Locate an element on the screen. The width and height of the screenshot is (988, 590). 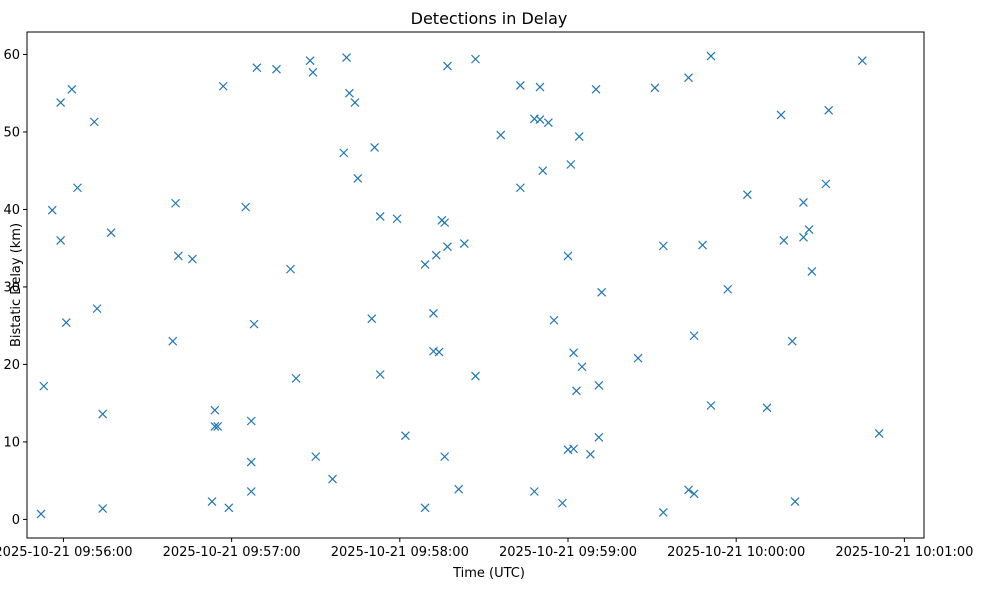
x-axis-label: Time (UTC) is located at coordinates (488, 573).